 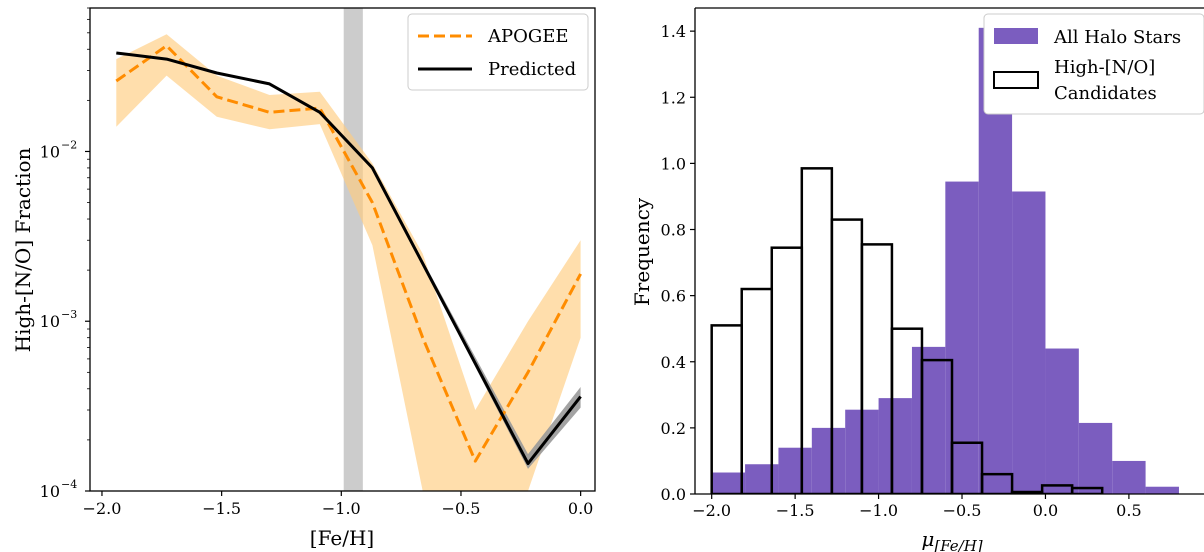 What do you see at coordinates (795, 510) in the screenshot?
I see `x-tick-label-right: −1.5` at bounding box center [795, 510].